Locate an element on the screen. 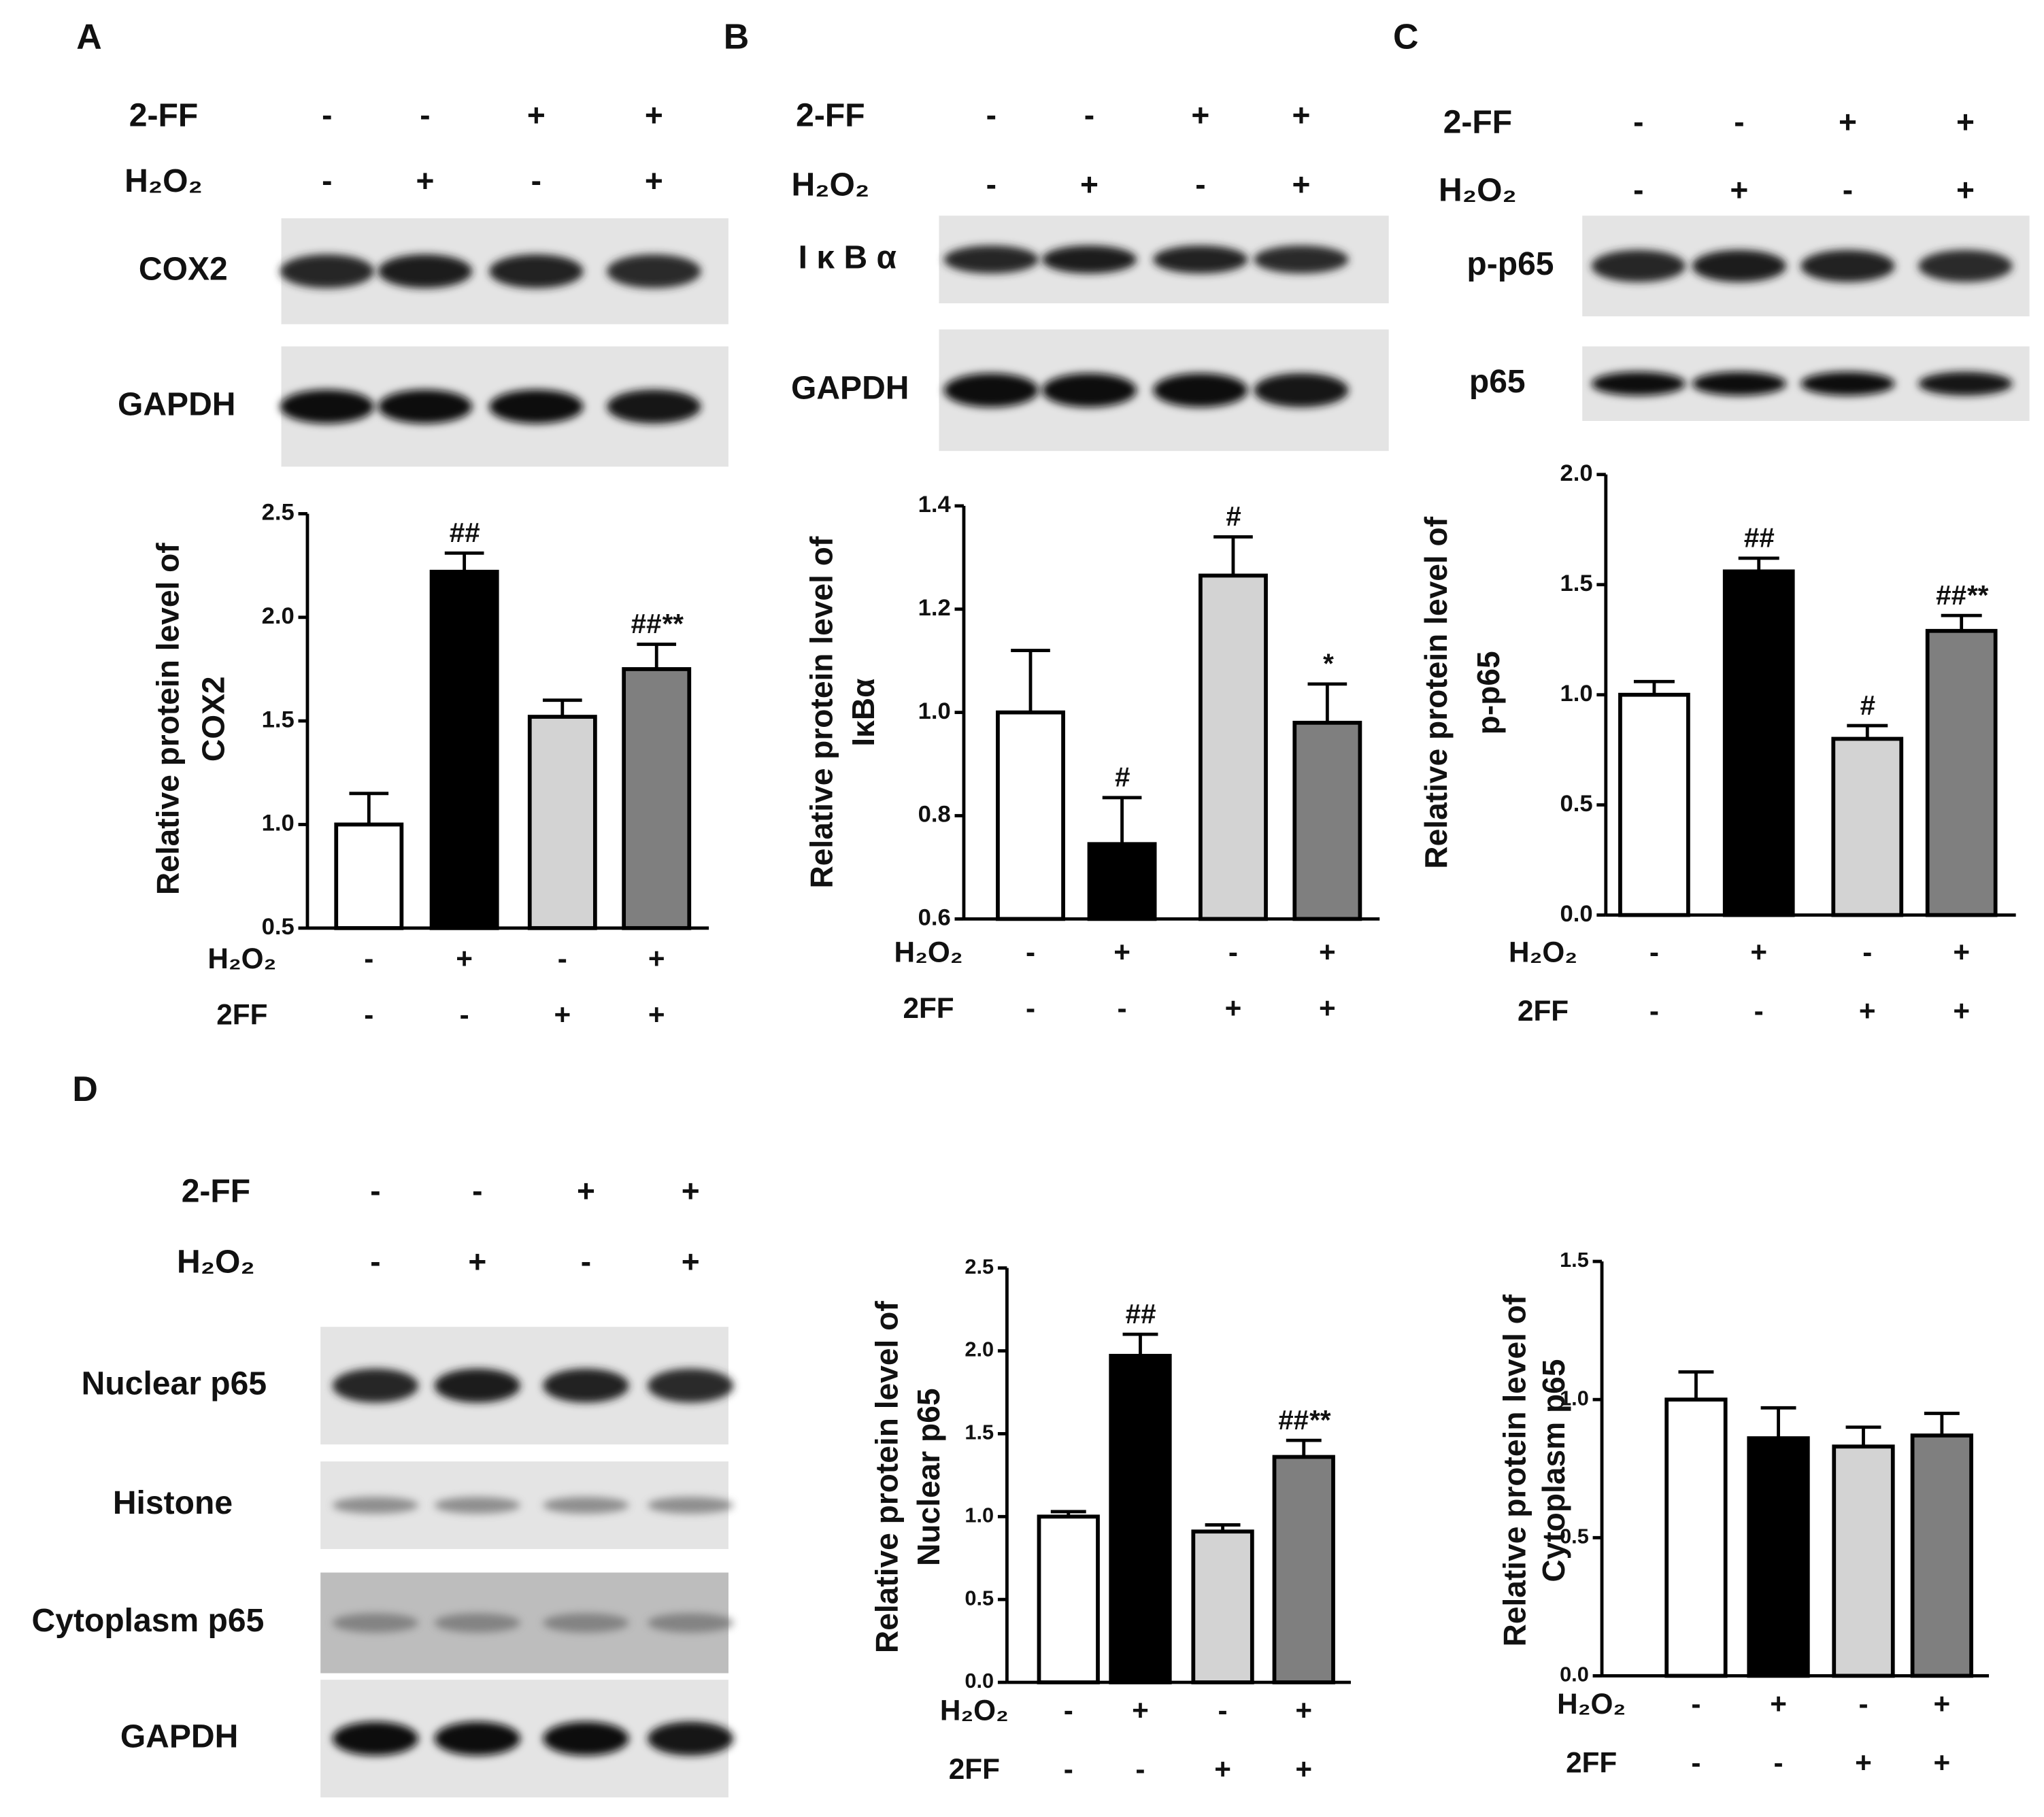 The image size is (2044, 1817). blot-label: I κ B α is located at coordinates (848, 257).